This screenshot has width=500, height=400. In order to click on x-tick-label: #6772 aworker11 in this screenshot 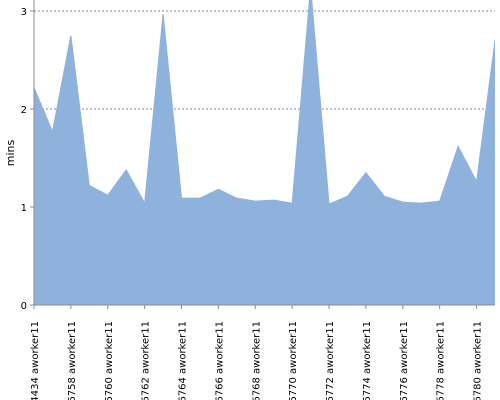, I will do `click(330, 360)`.